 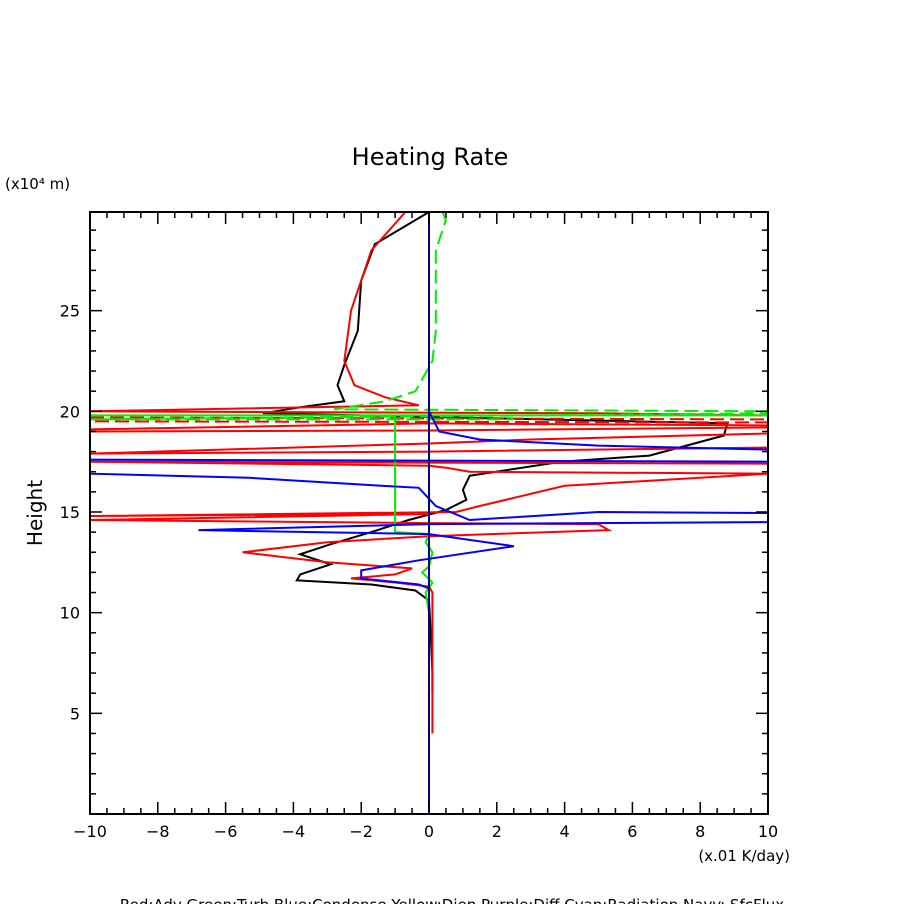 What do you see at coordinates (158, 831) in the screenshot?
I see `x-tick-label: −8` at bounding box center [158, 831].